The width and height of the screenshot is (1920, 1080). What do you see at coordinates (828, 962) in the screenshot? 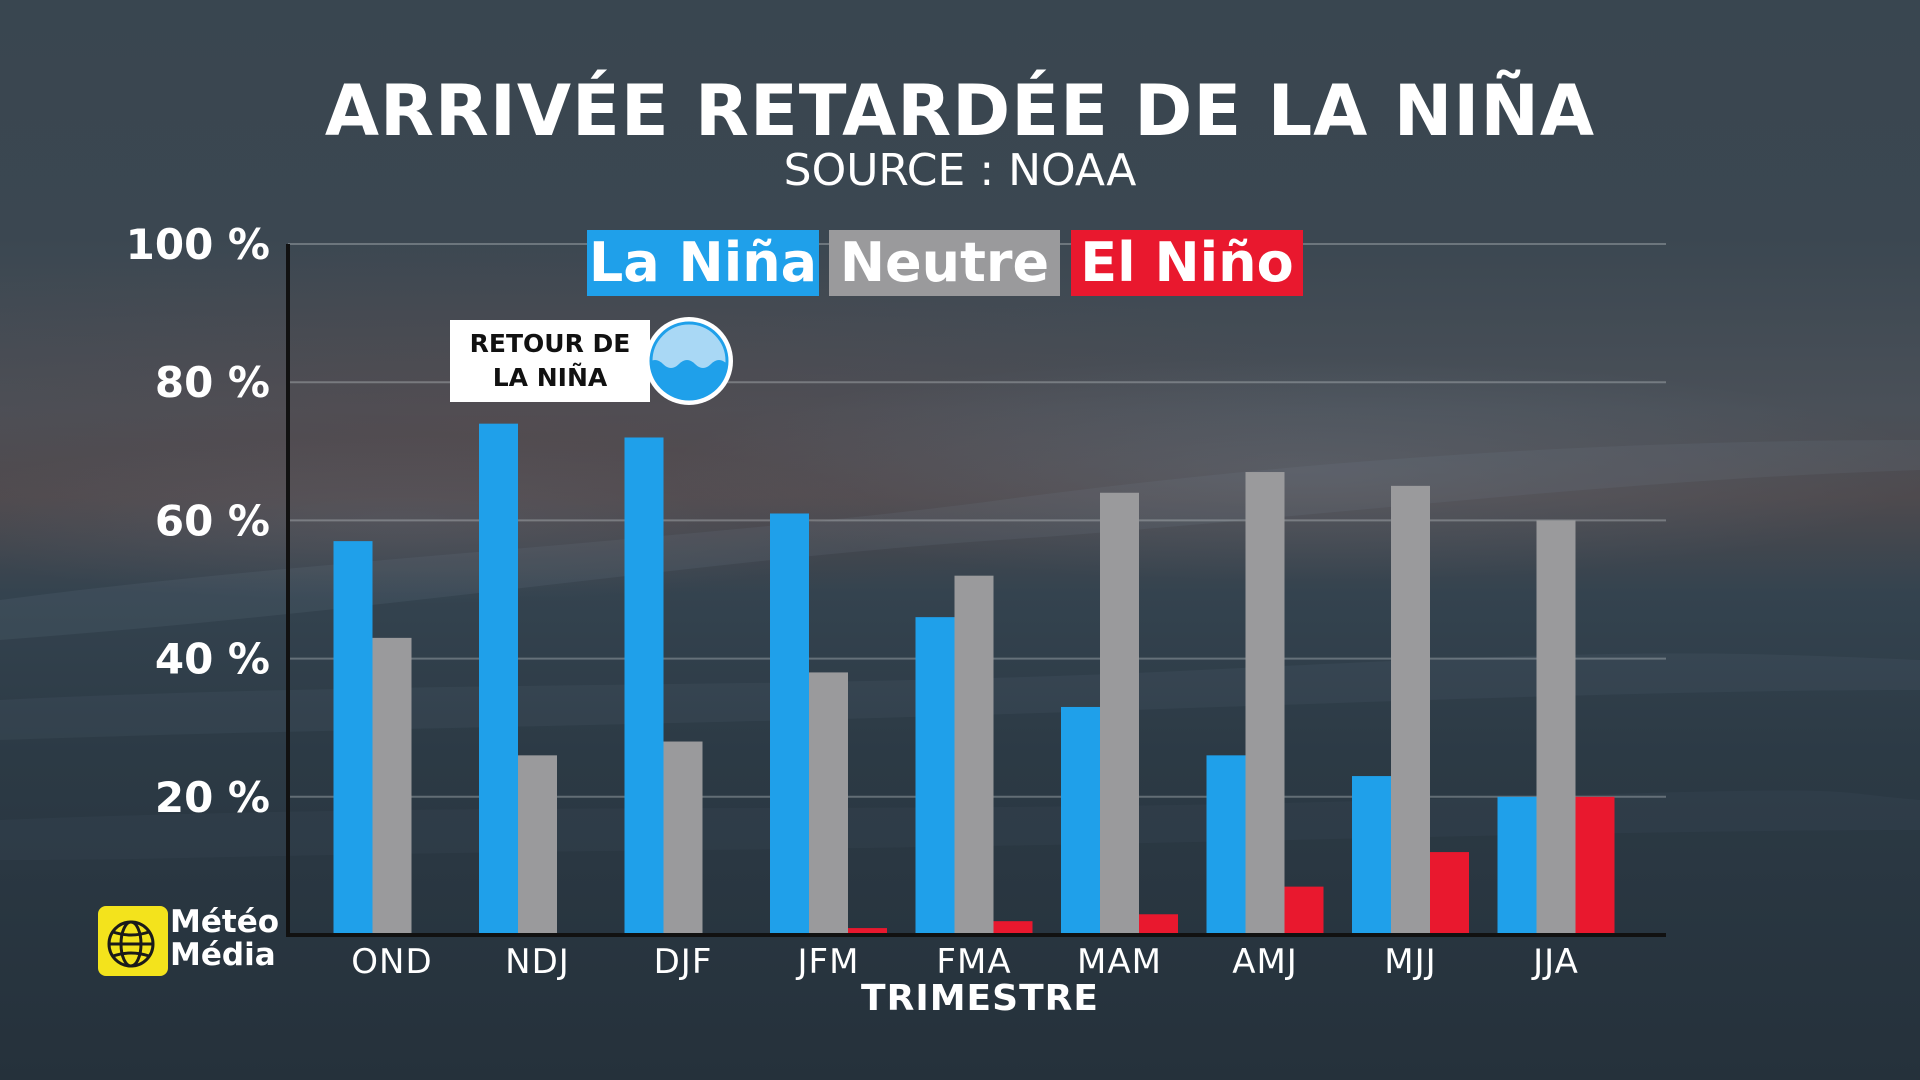
I see `x-tick-label: JFM` at bounding box center [828, 962].